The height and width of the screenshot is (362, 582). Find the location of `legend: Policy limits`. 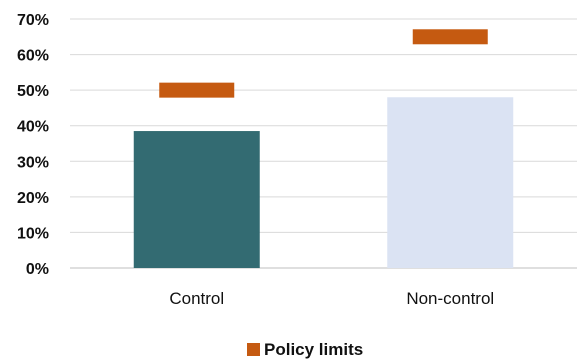

legend: Policy limits is located at coordinates (305, 349).